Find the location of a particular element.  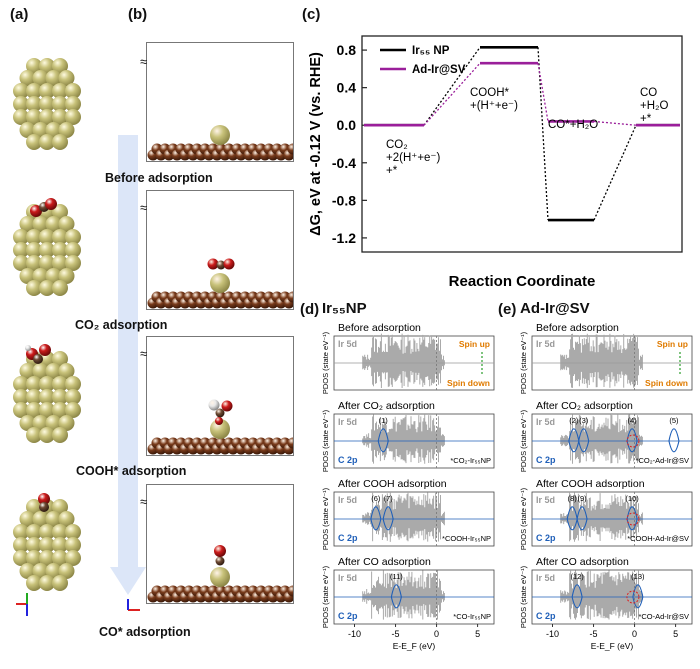

break-mark-2: ≈ is located at coordinates (144, 207).